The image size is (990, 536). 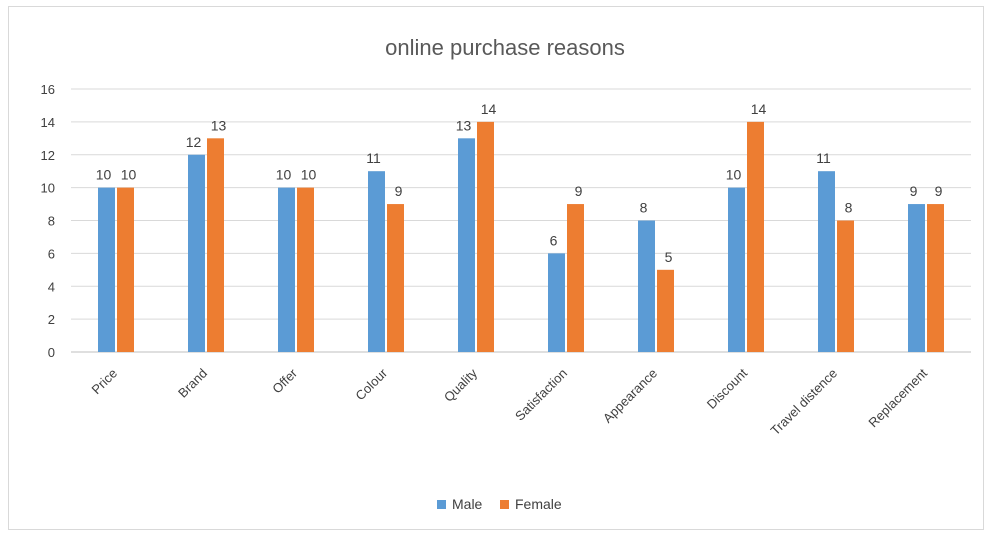 What do you see at coordinates (51, 286) in the screenshot?
I see `y-tick-label: 4` at bounding box center [51, 286].